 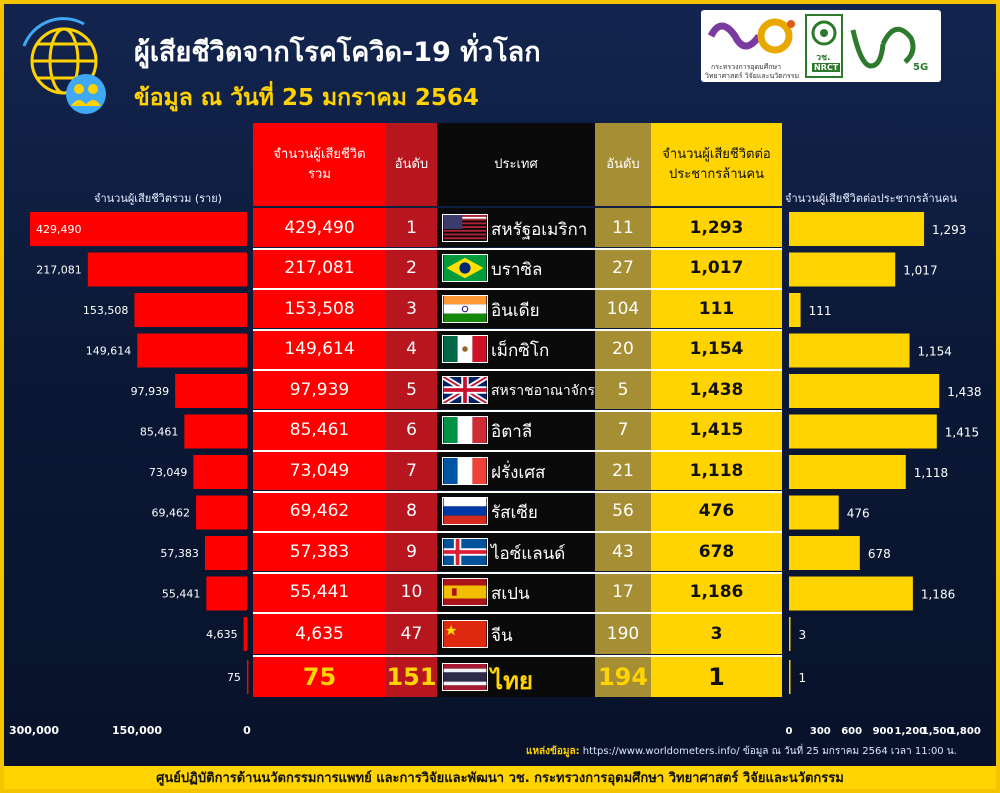 What do you see at coordinates (965, 731) in the screenshot?
I see `right-axis-tick-label: 1,800` at bounding box center [965, 731].